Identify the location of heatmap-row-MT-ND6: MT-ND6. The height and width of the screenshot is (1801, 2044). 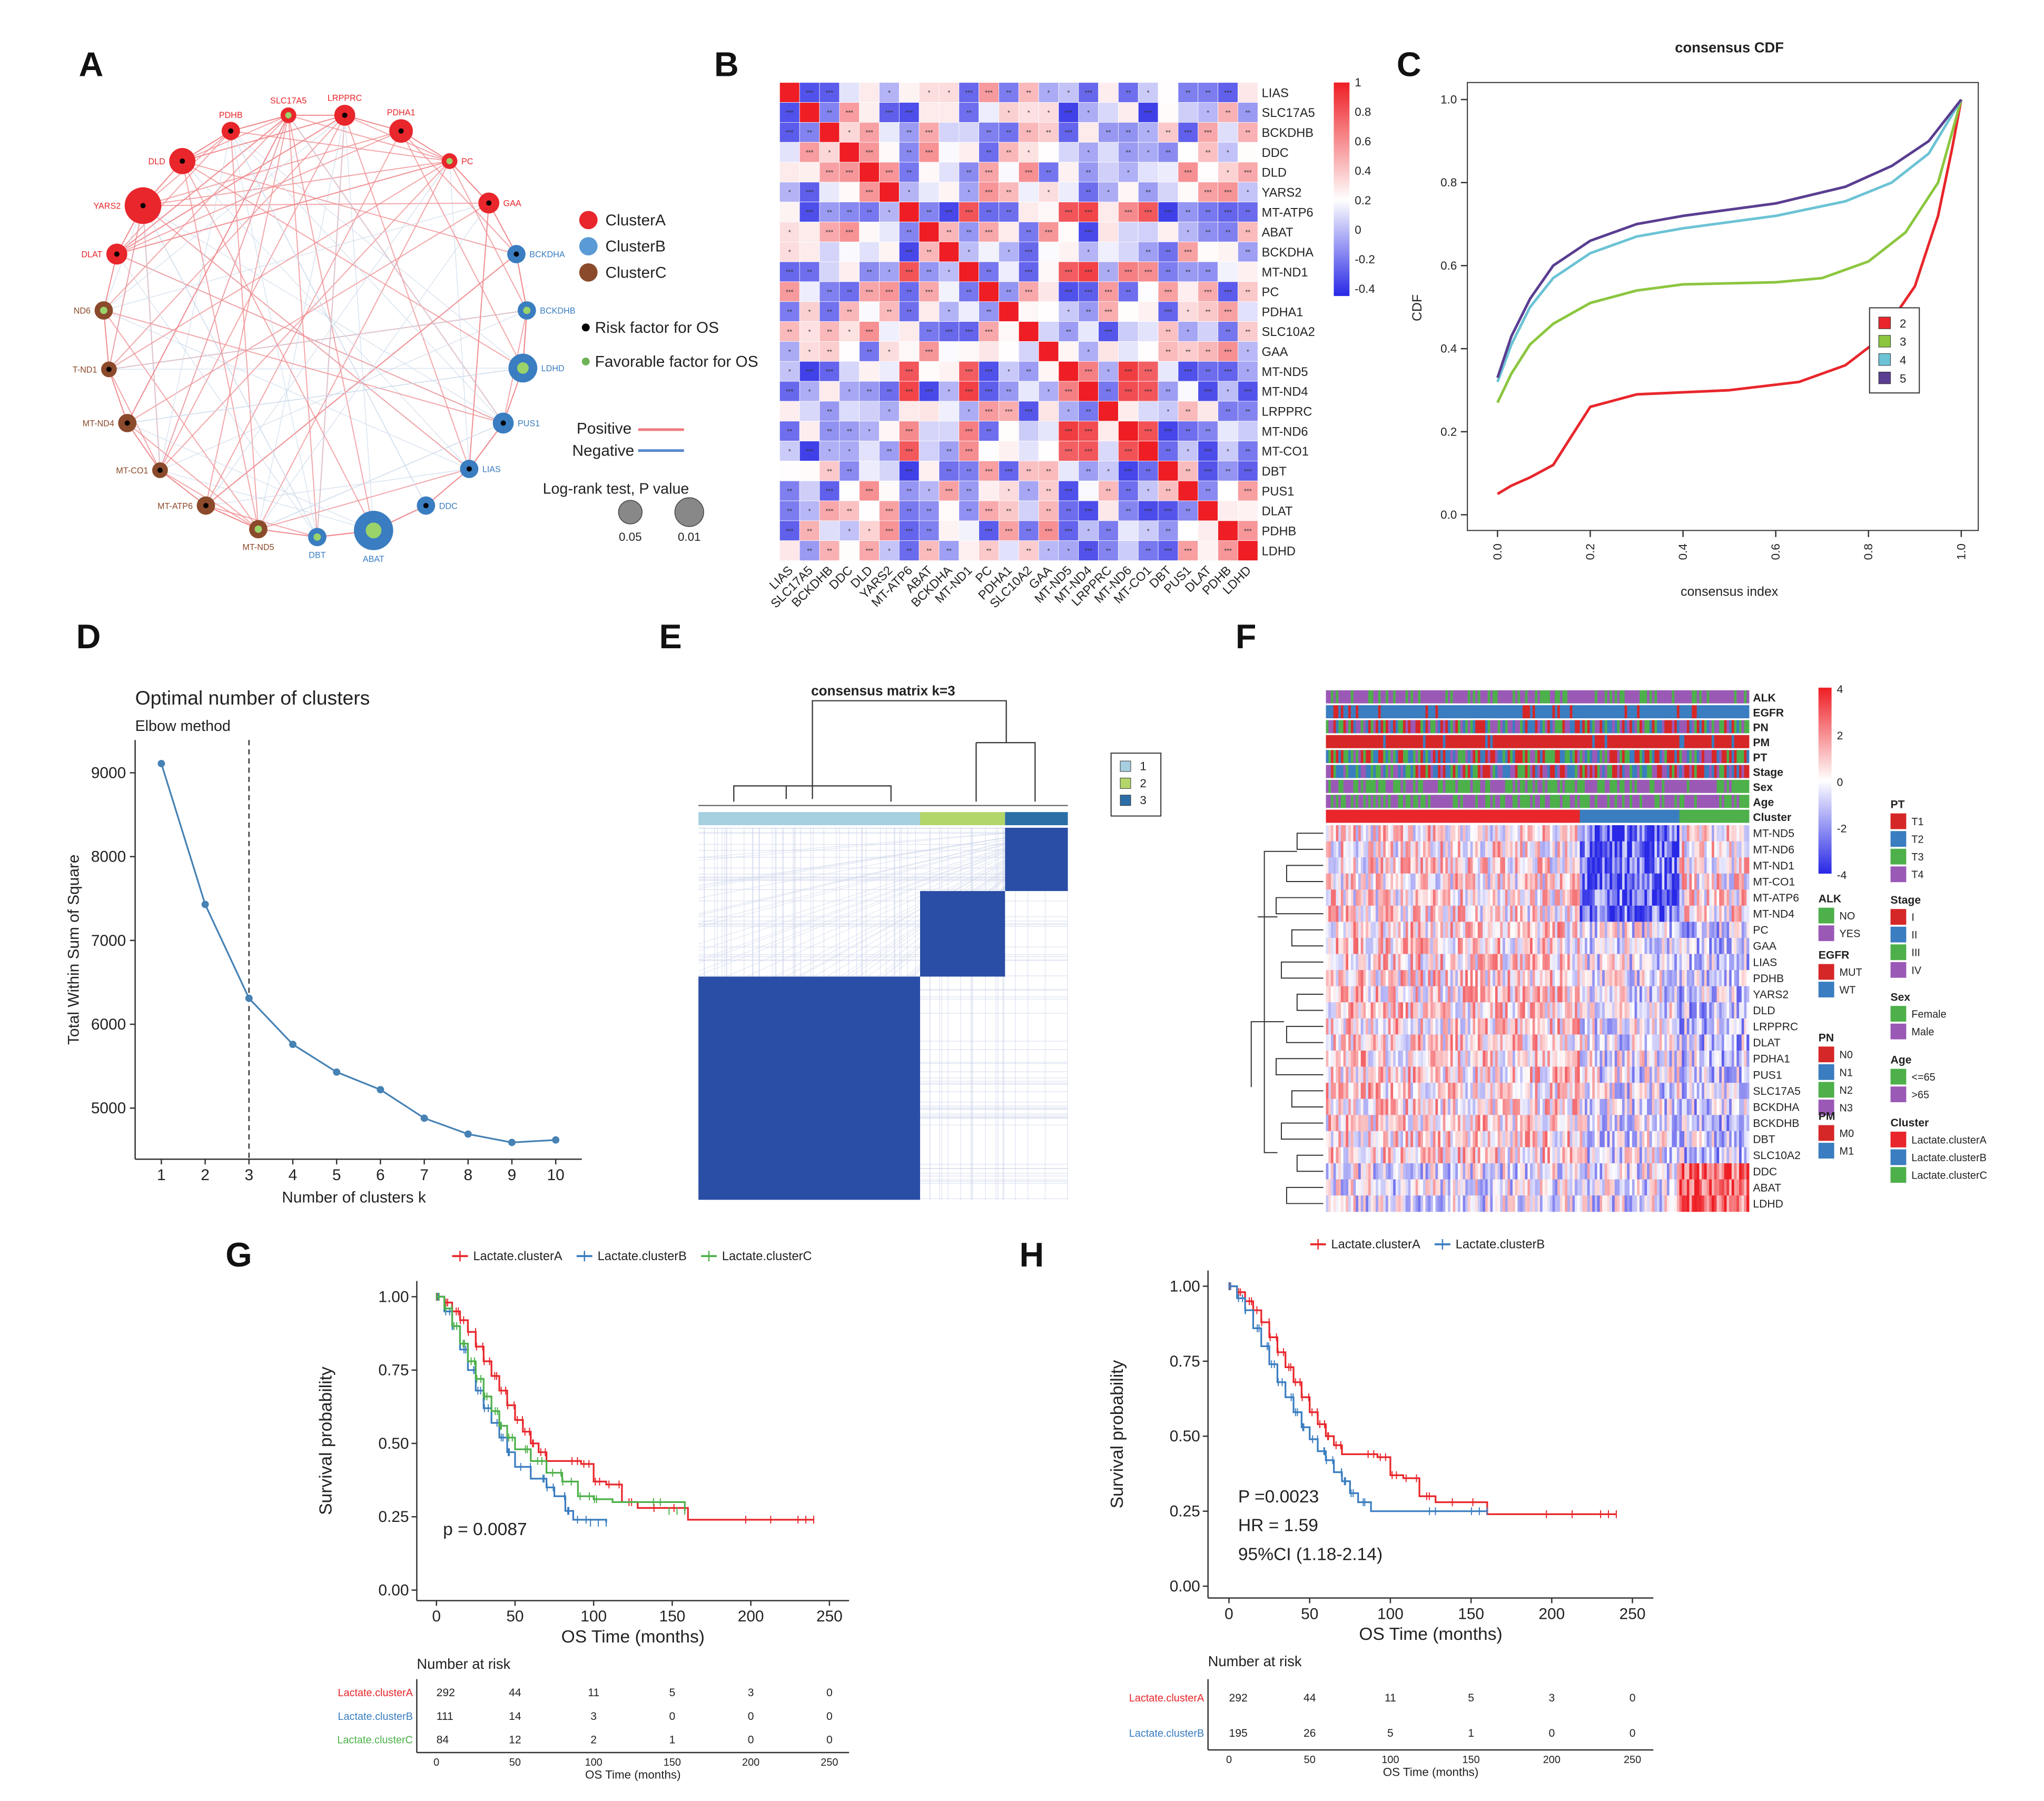
(1560, 850).